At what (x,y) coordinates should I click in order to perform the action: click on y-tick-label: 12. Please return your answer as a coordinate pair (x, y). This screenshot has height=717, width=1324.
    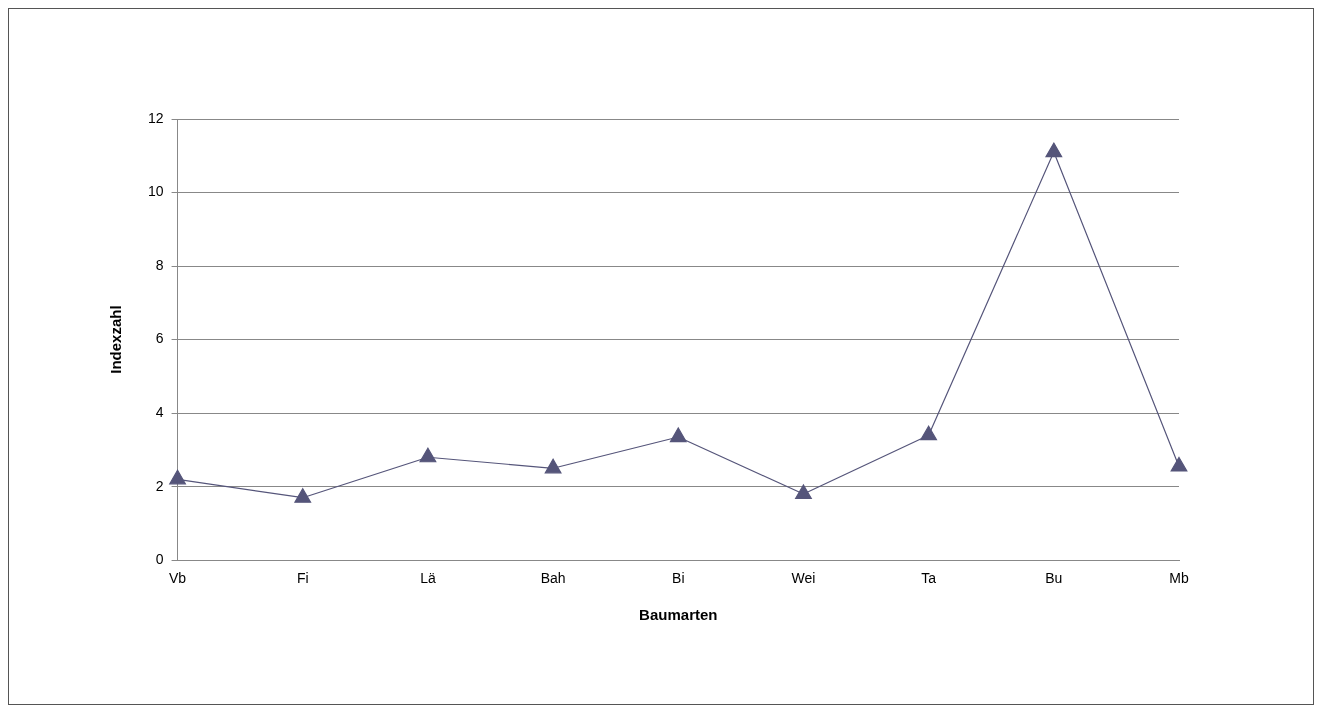
    Looking at the image, I should click on (155, 117).